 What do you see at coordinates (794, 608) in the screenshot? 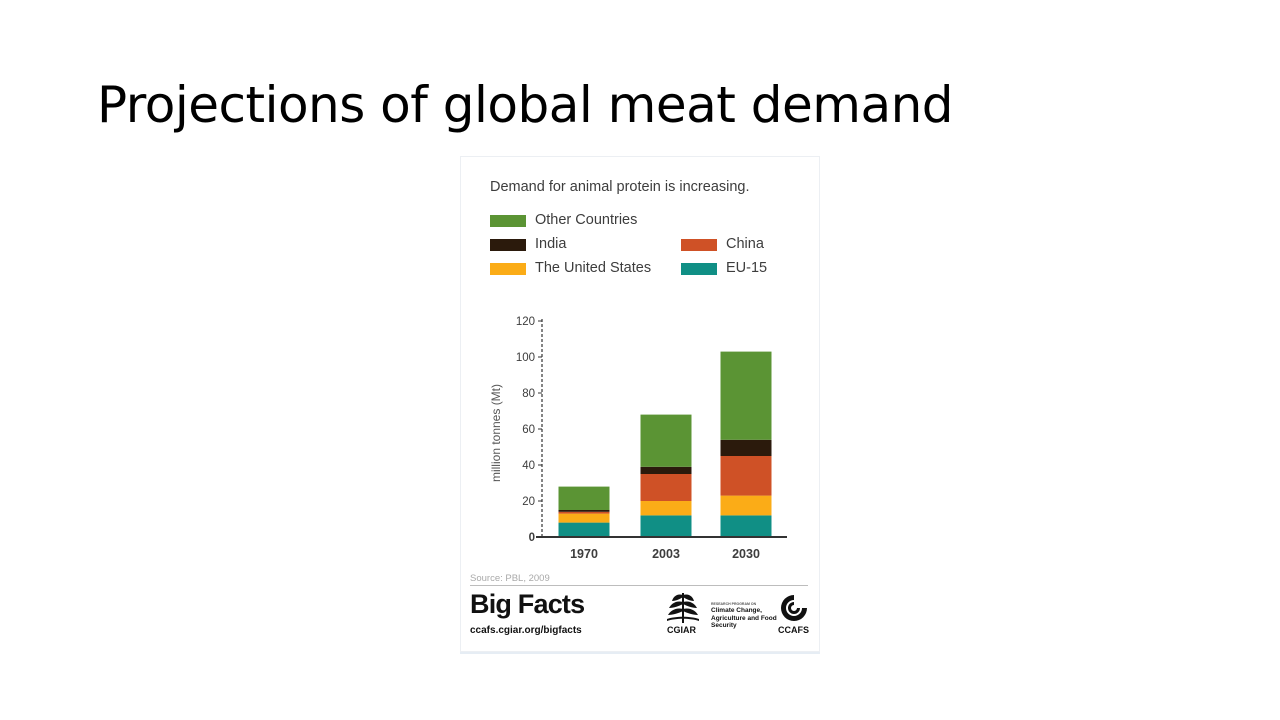
I see `ccafs-logo-icon` at bounding box center [794, 608].